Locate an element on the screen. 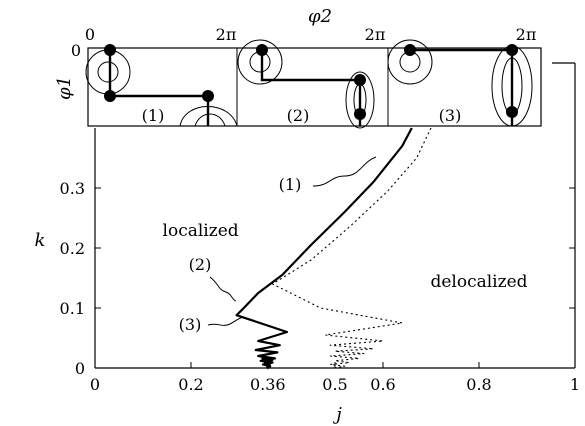 This screenshot has height=426, width=585. inset-x-label: φ2 is located at coordinates (320, 16).